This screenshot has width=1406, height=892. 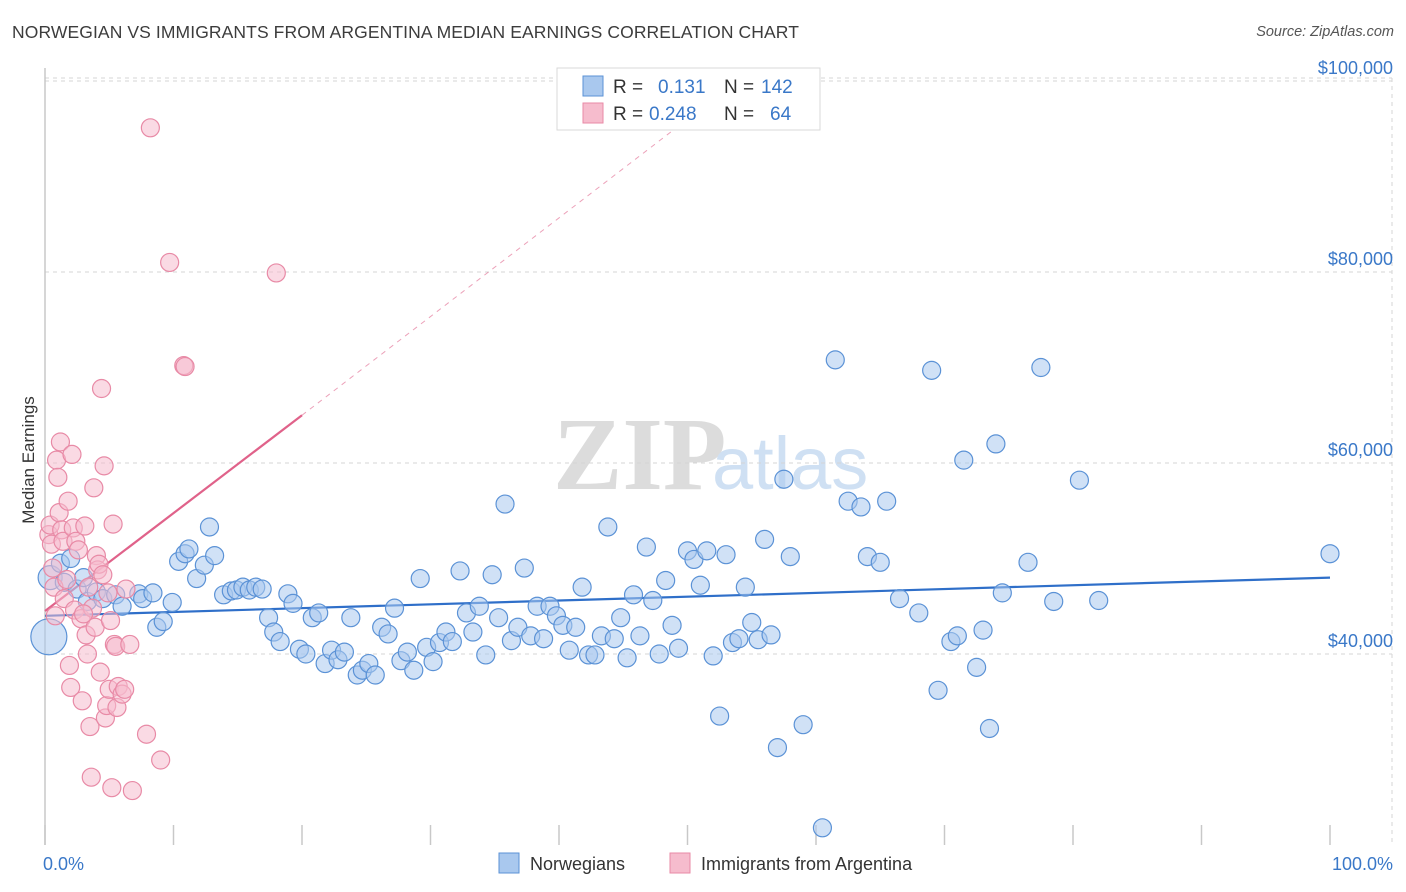 What do you see at coordinates (1325, 32) in the screenshot?
I see `source-label: Source: ZipAtlas.com` at bounding box center [1325, 32].